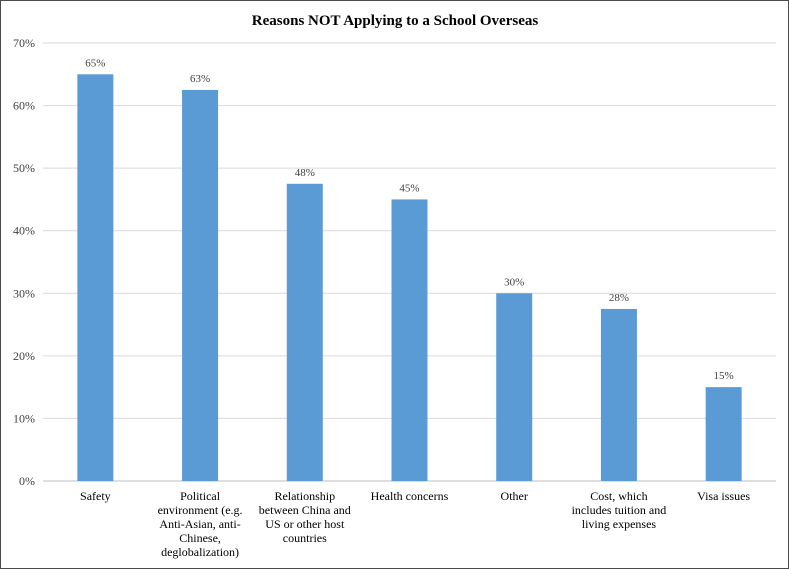  What do you see at coordinates (24, 418) in the screenshot?
I see `y-tick-label: 10%` at bounding box center [24, 418].